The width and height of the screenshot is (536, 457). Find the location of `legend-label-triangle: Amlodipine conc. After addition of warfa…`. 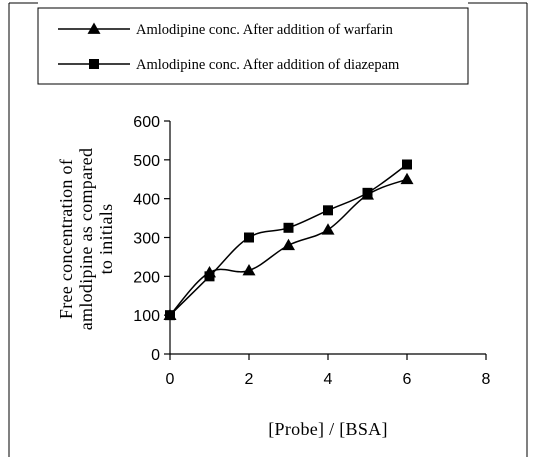

legend-label-triangle: Amlodipine conc. After addition of warfa… is located at coordinates (265, 30).